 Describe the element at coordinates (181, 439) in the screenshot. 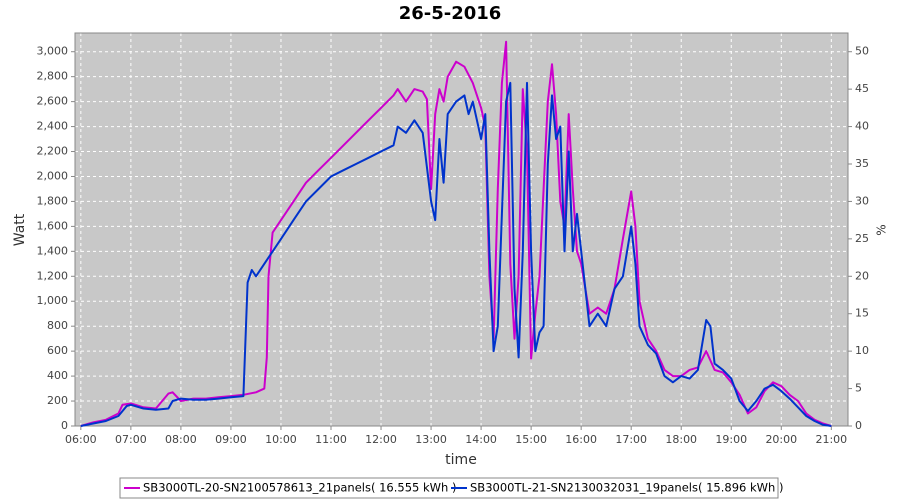

I see `x-tick-label: 08:00` at that location.